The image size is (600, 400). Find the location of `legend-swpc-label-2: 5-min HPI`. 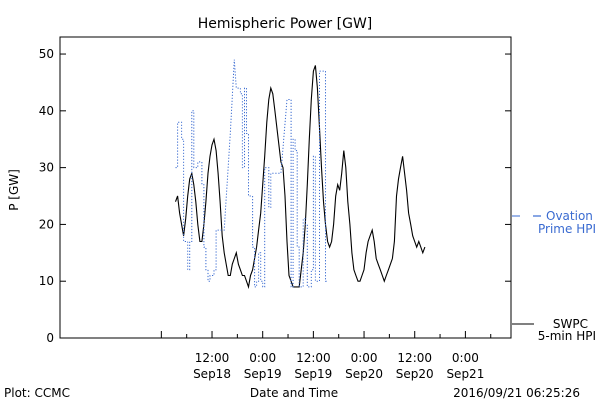

legend-swpc-label-2: 5-min HPI is located at coordinates (567, 336).